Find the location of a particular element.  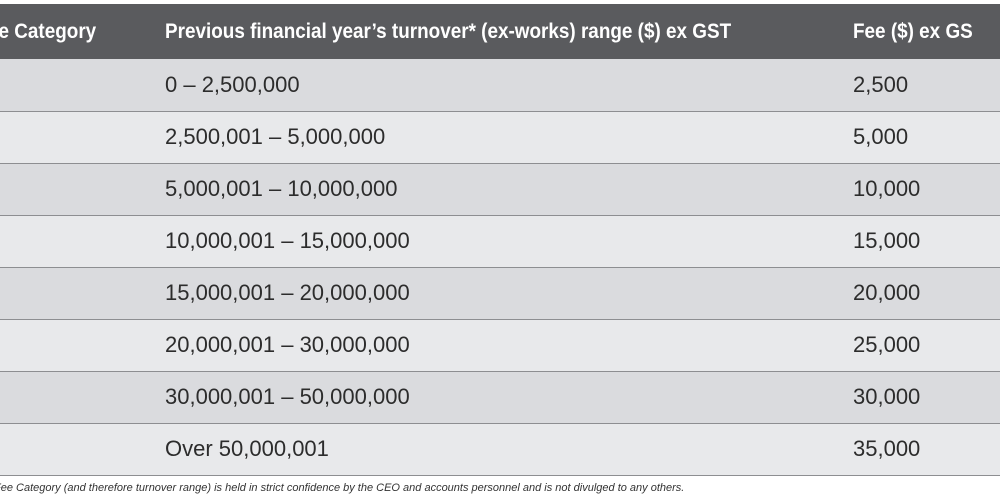

cell-range: 30,000,001 – 50,000,000 is located at coordinates (287, 396).